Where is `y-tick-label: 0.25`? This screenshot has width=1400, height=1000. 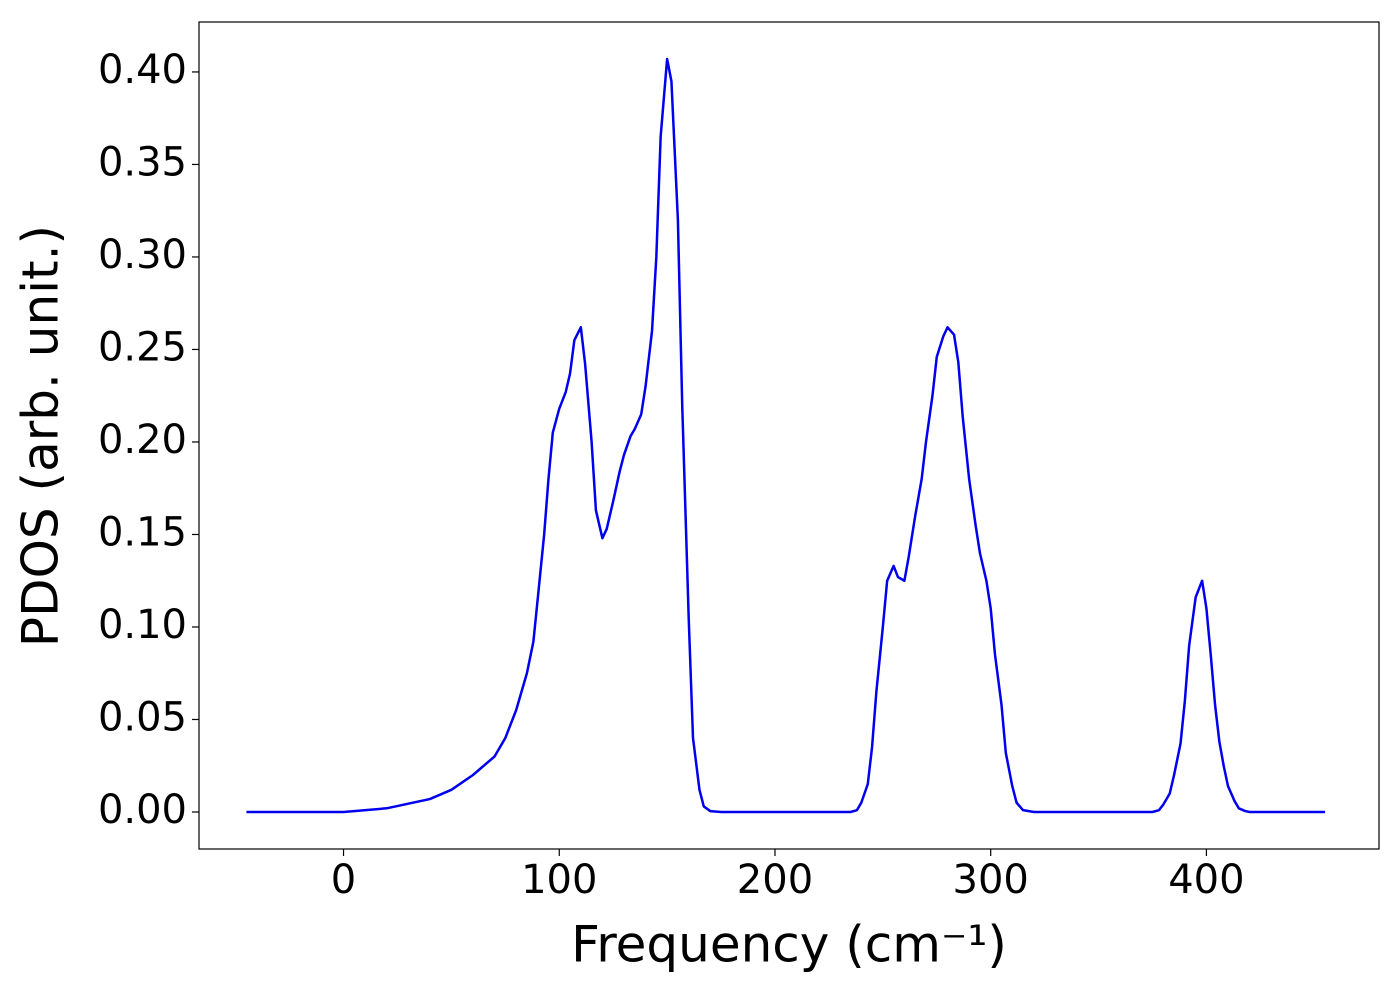 y-tick-label: 0.25 is located at coordinates (142, 347).